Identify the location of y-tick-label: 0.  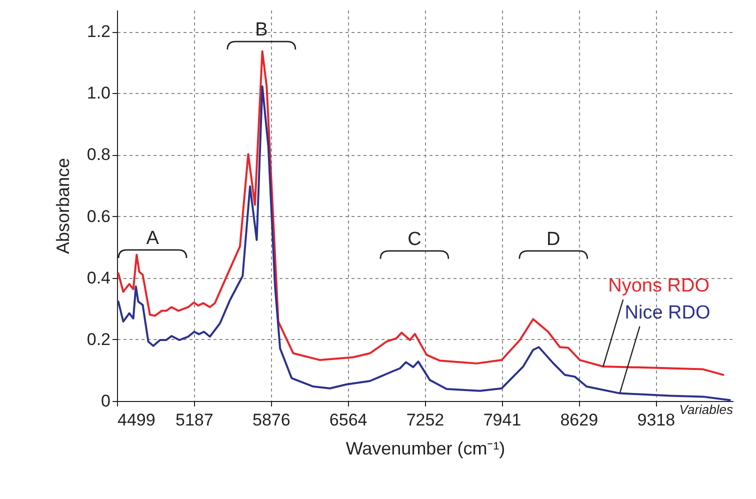
(105, 401).